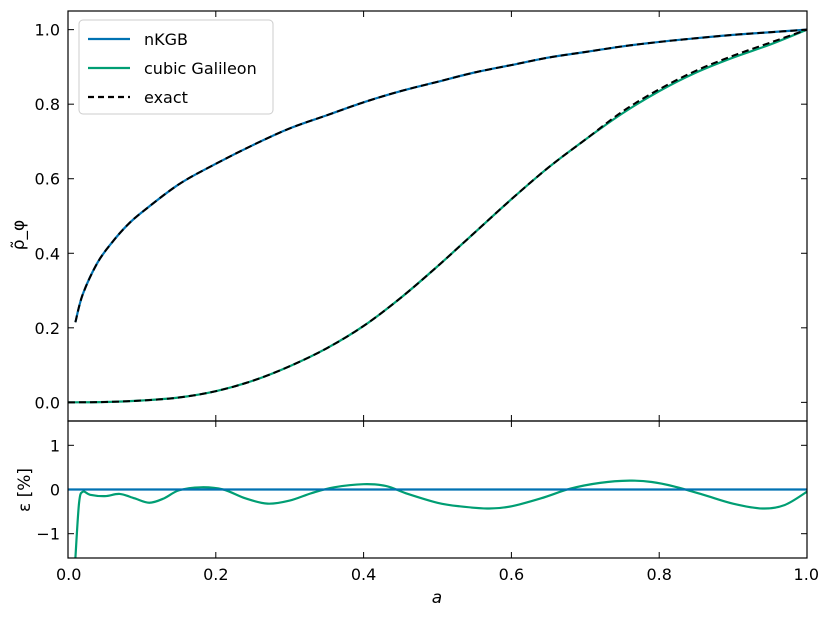  I want to click on main-y-axis-label: ρ̃_φ, so click(19, 235).